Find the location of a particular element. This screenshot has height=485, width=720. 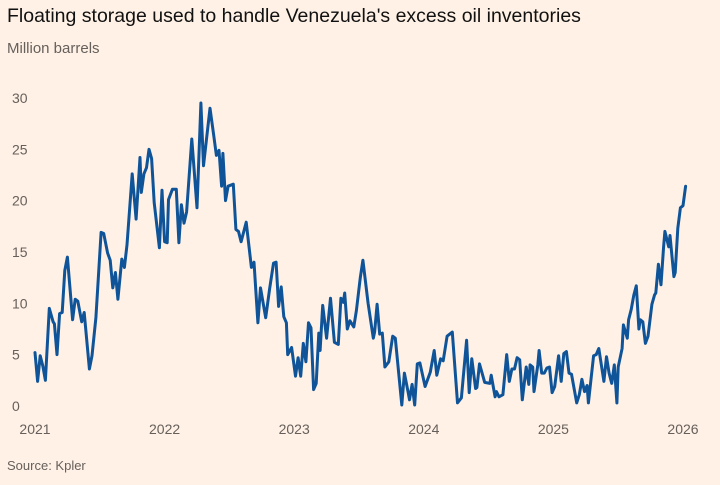

y-axis: 0 5 10 15 20 25 30 is located at coordinates (20, 252).